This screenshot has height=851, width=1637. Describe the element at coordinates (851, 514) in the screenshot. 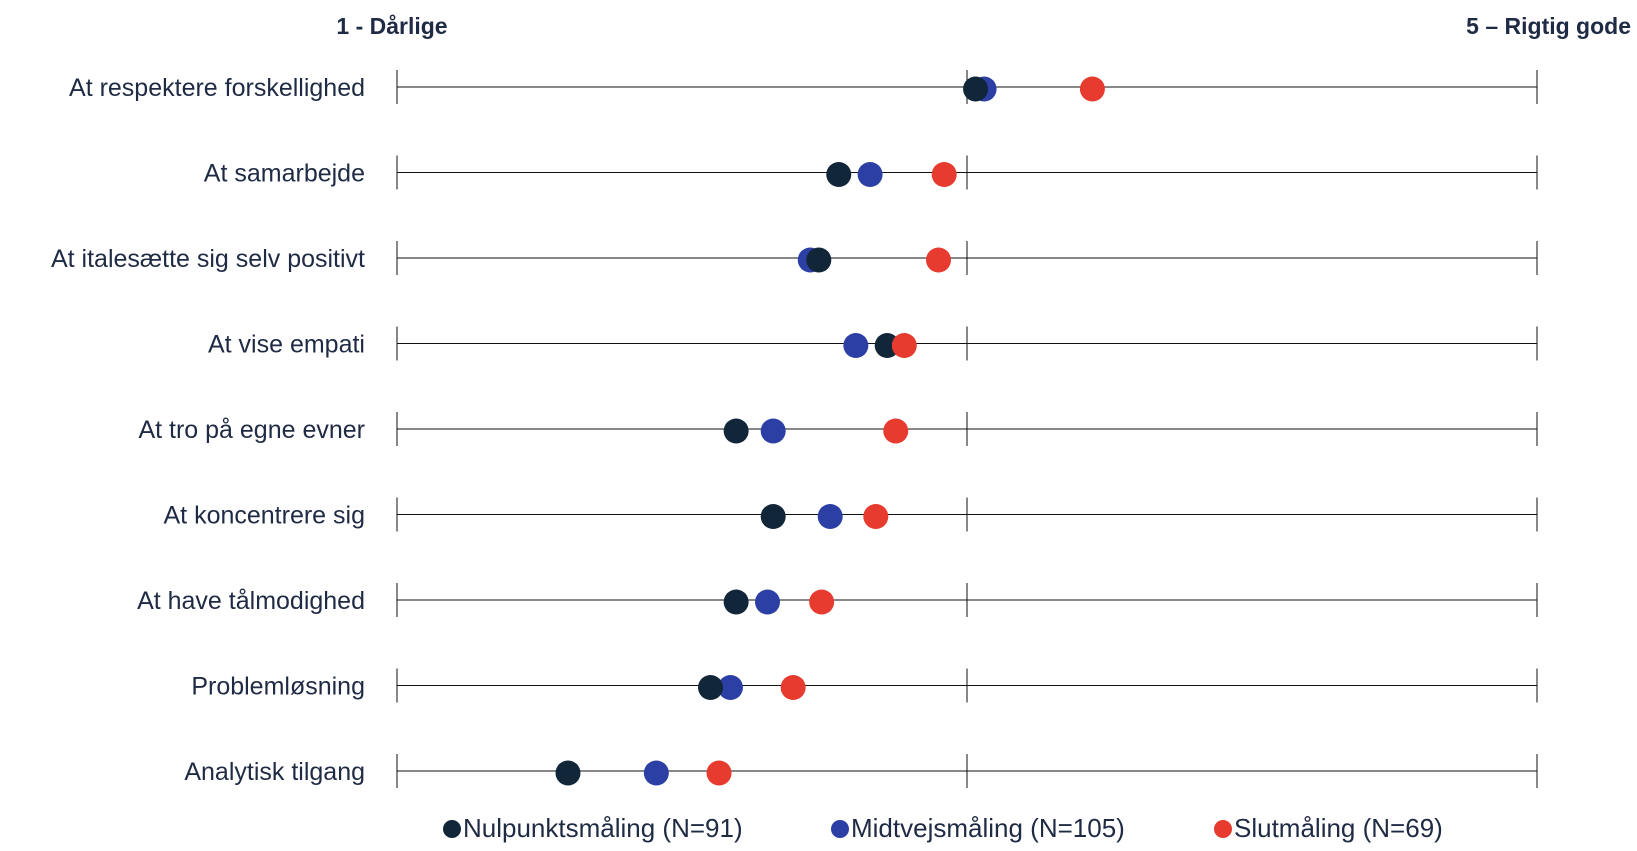

I see `chart-row: At koncentrere sig` at that location.